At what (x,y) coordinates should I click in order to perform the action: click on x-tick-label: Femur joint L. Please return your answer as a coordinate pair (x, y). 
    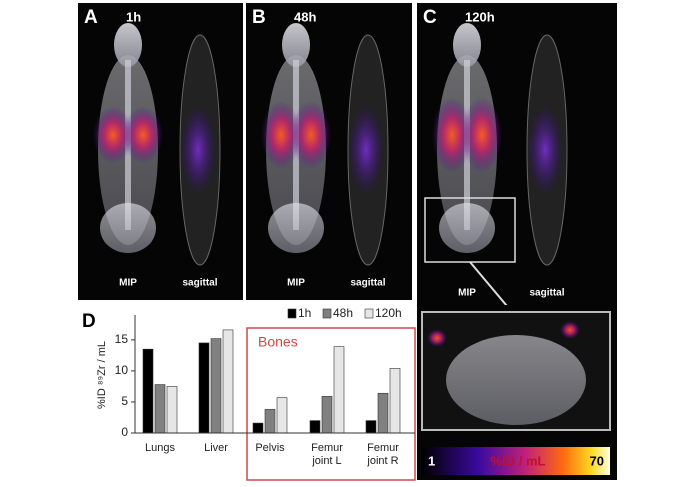
    Looking at the image, I should click on (327, 454).